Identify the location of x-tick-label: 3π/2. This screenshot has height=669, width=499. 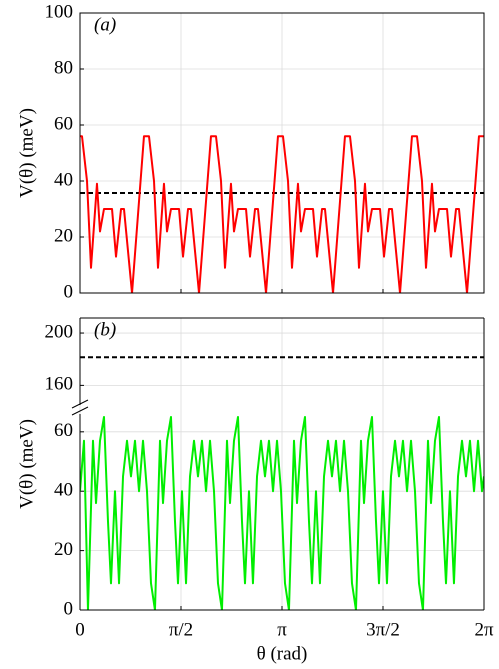
(383, 629).